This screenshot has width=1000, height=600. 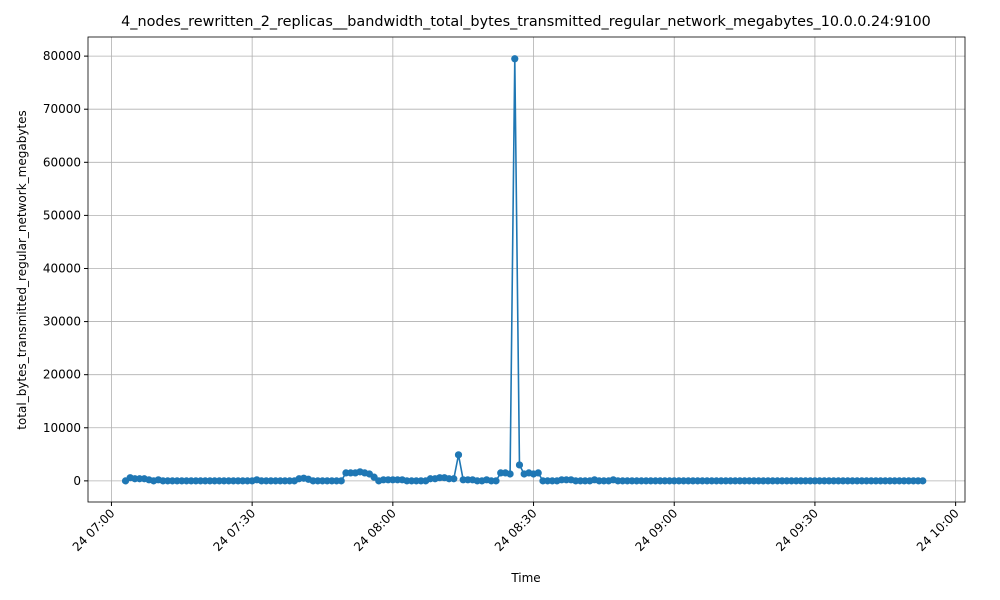 What do you see at coordinates (62, 268) in the screenshot?
I see `y-tick-label: 40000` at bounding box center [62, 268].